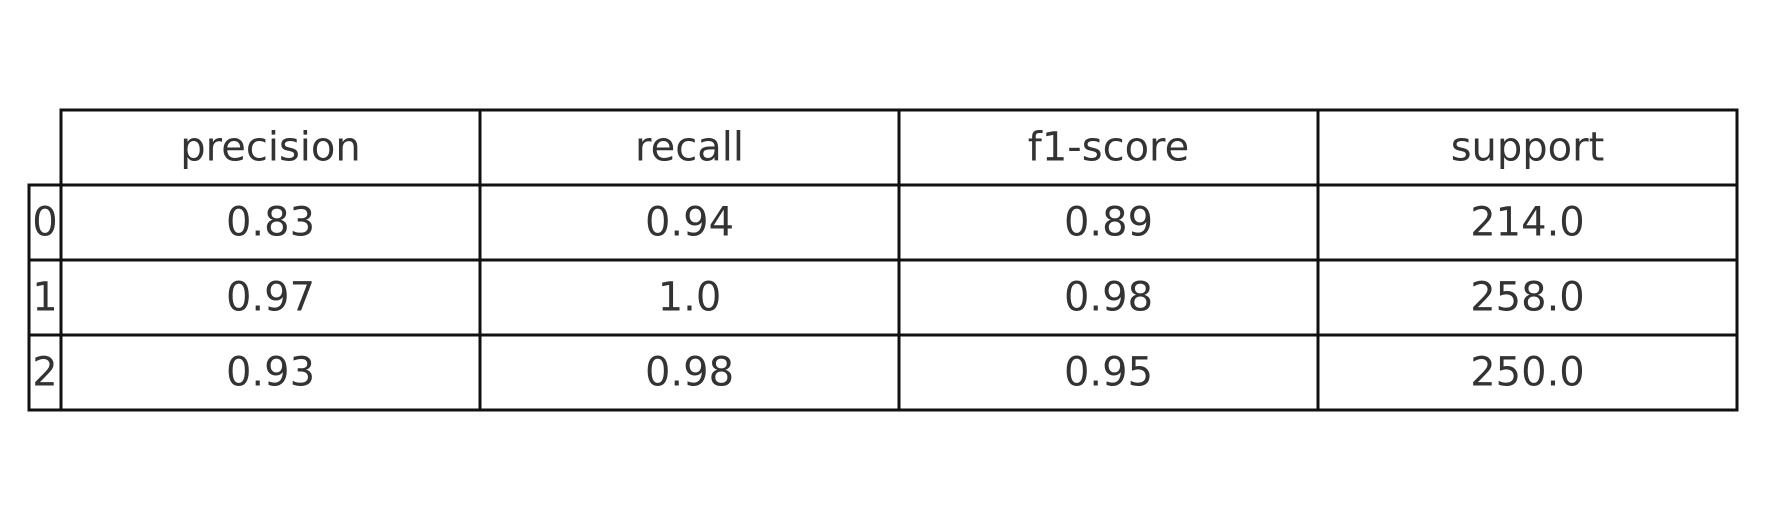 The image size is (1765, 522). Describe the element at coordinates (1527, 298) in the screenshot. I see `table-cell-value: 258.0` at that location.